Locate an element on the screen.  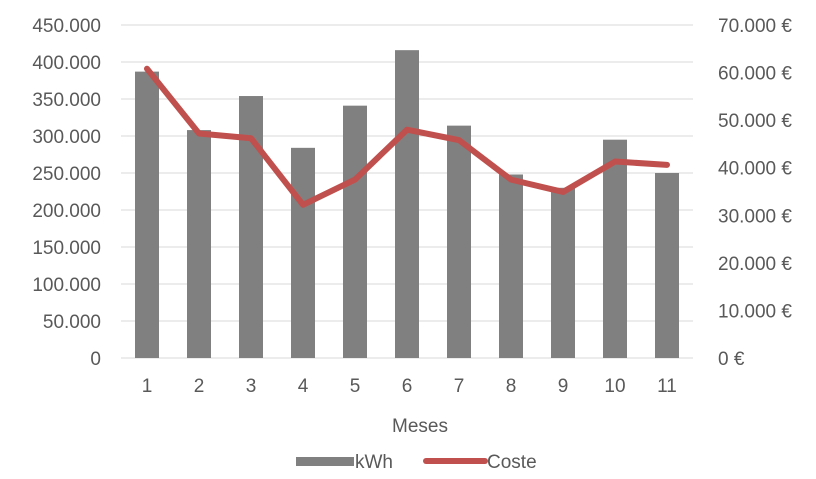
x-tick-label: 8 is located at coordinates (511, 386).